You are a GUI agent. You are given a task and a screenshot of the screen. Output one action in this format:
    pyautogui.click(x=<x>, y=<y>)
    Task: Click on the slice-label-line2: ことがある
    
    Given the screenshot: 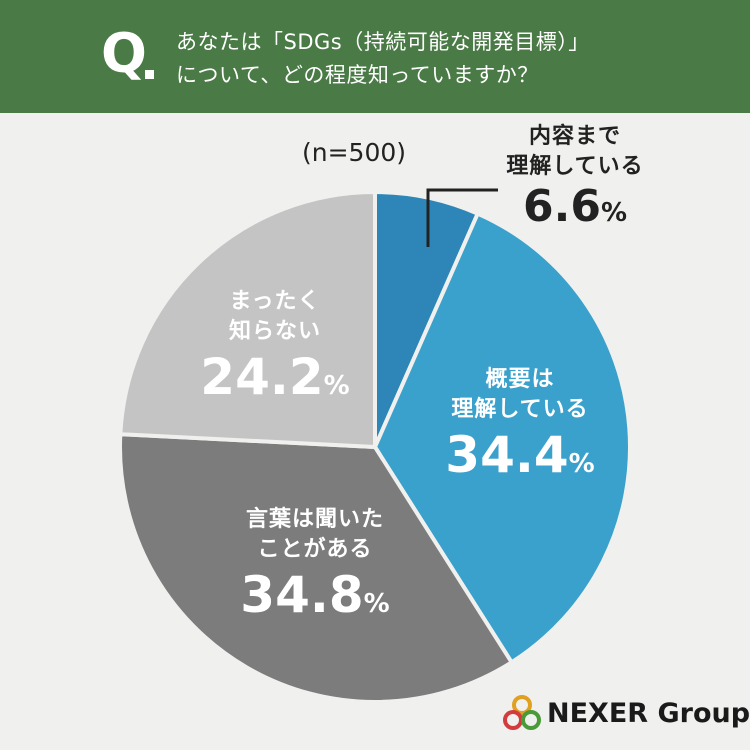 What is the action you would take?
    pyautogui.click(x=315, y=549)
    